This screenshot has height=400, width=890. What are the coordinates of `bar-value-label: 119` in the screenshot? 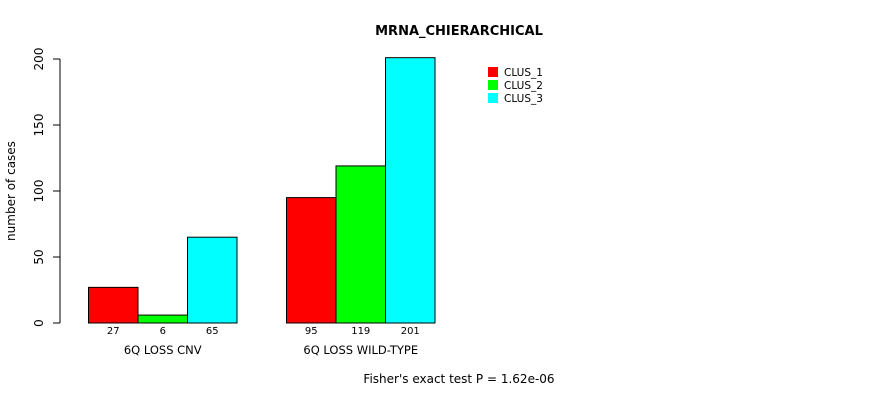 It's located at (360, 331).